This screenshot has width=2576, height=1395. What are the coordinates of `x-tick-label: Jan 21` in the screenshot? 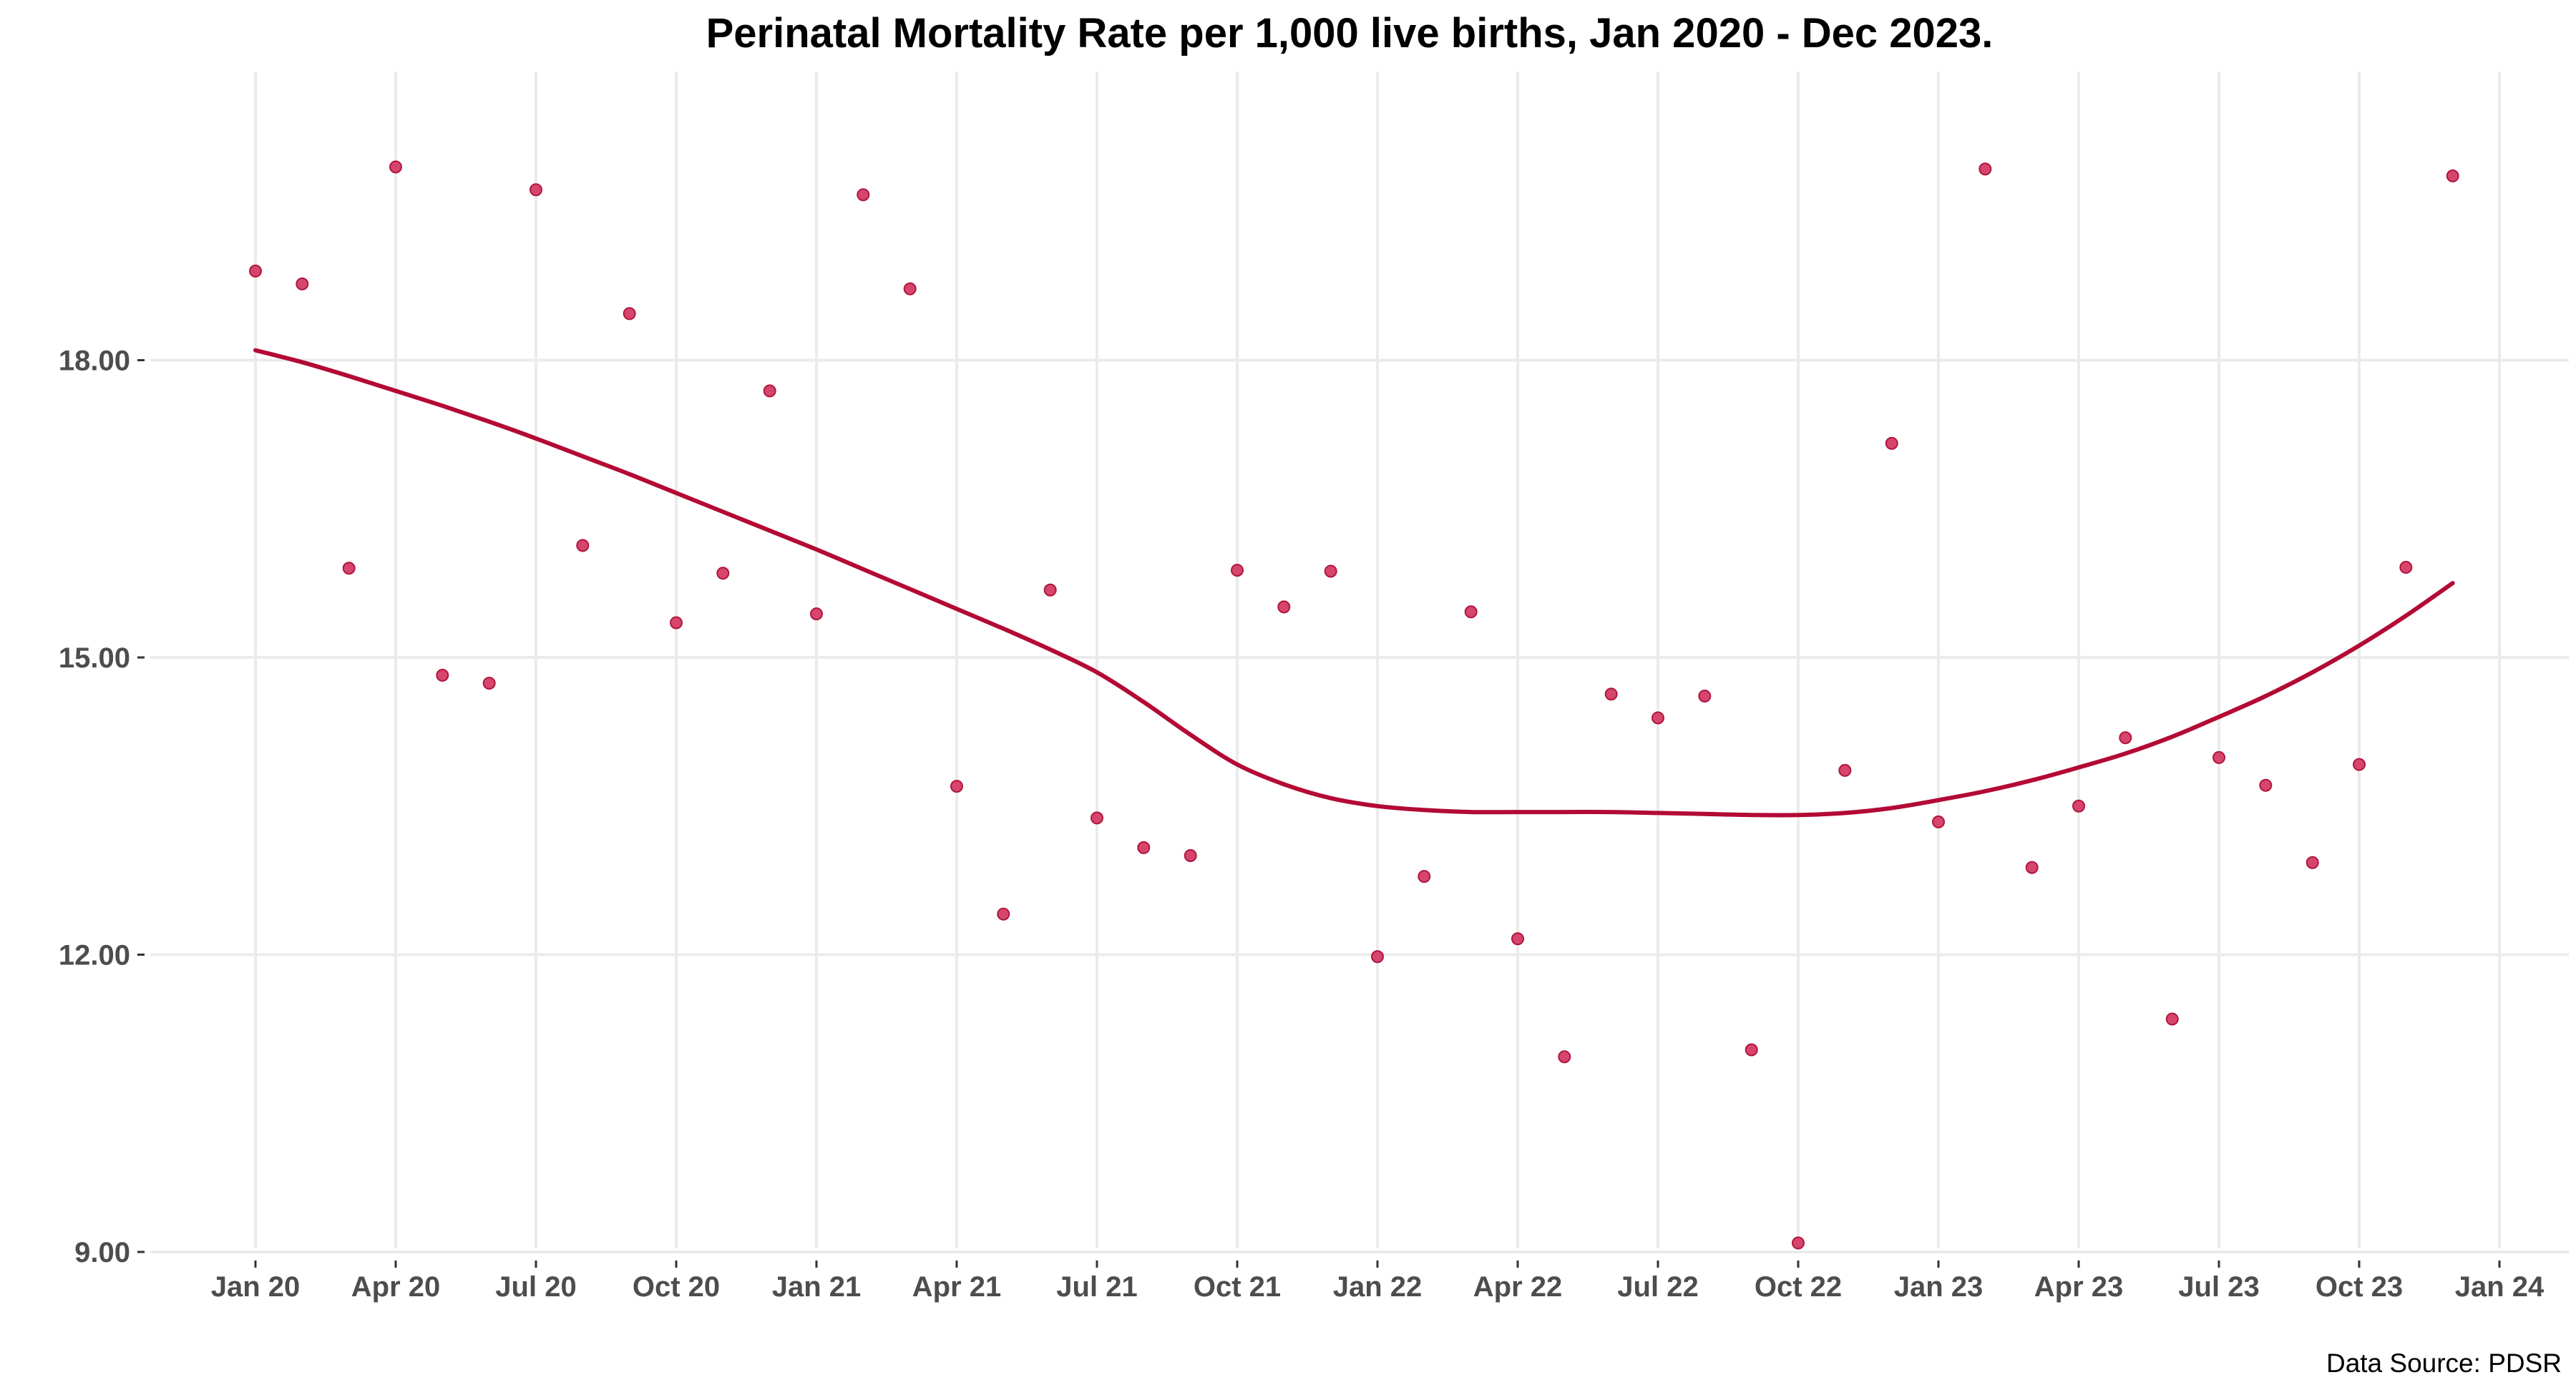 It's located at (817, 1287).